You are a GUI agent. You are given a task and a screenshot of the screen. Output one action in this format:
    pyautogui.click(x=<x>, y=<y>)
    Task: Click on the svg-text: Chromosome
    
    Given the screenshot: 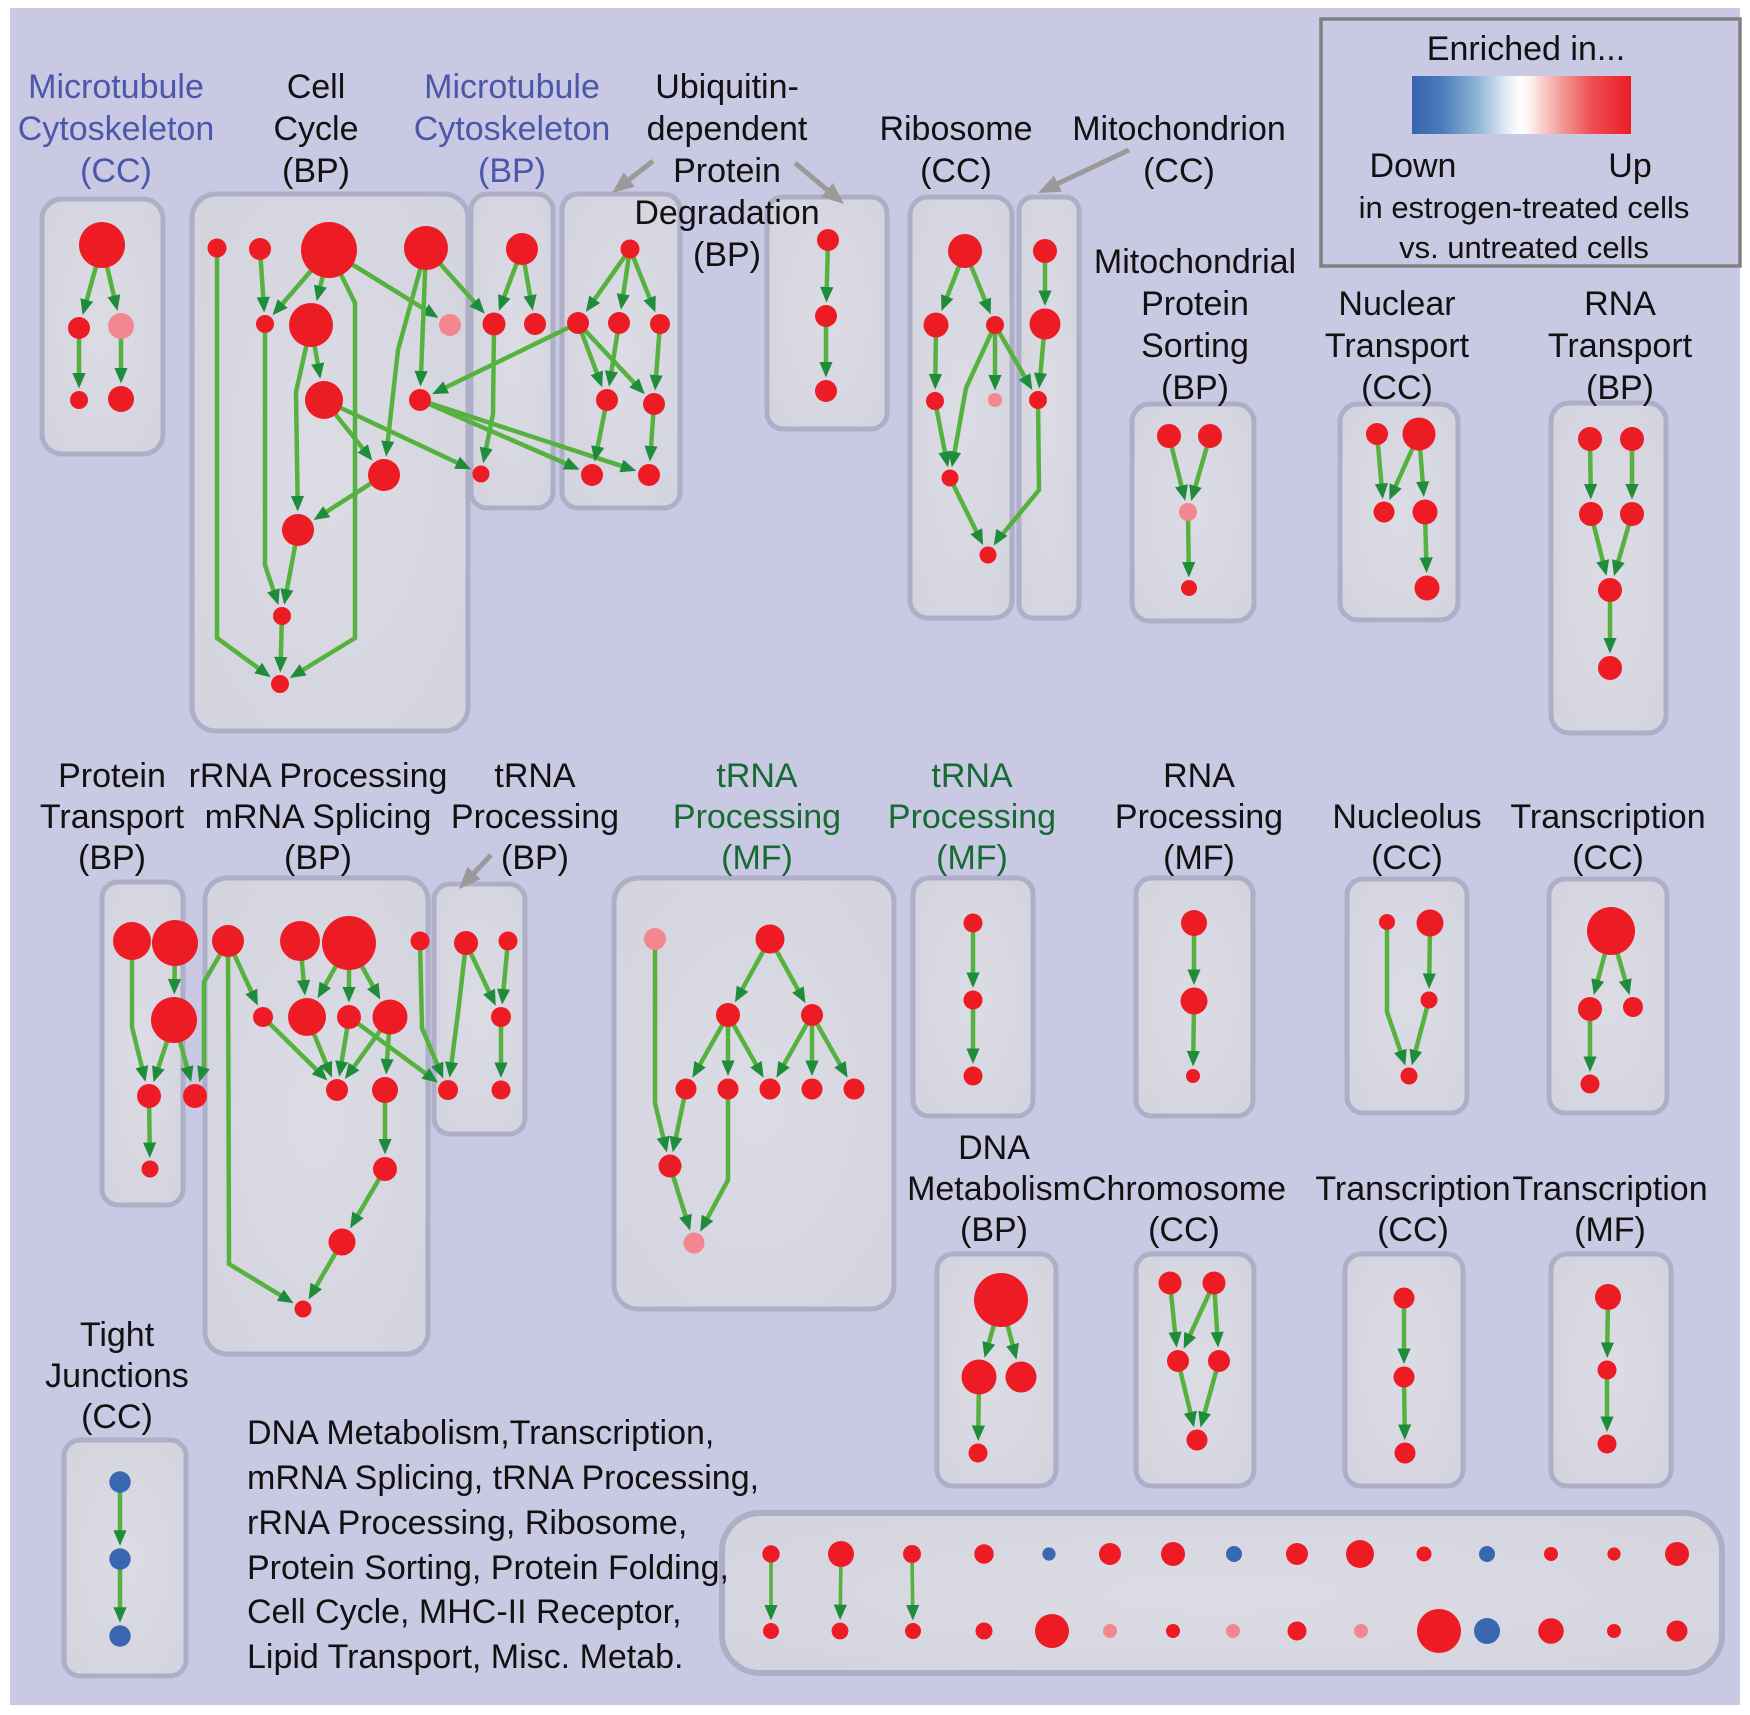 What is the action you would take?
    pyautogui.click(x=1184, y=1189)
    